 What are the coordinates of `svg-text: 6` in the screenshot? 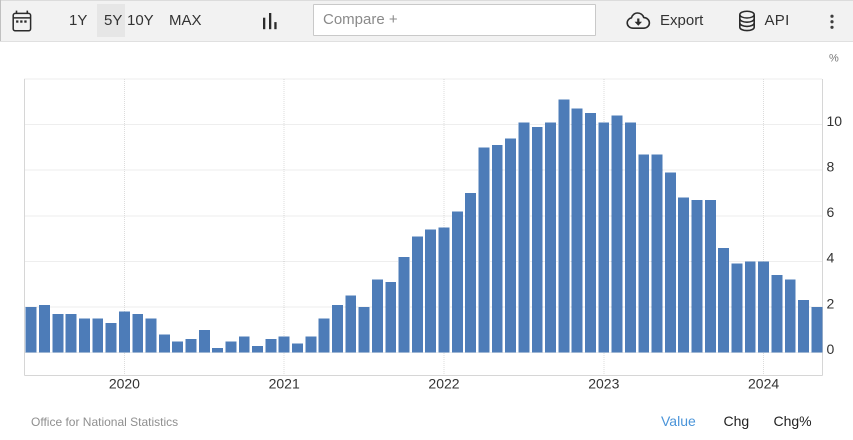 It's located at (831, 212).